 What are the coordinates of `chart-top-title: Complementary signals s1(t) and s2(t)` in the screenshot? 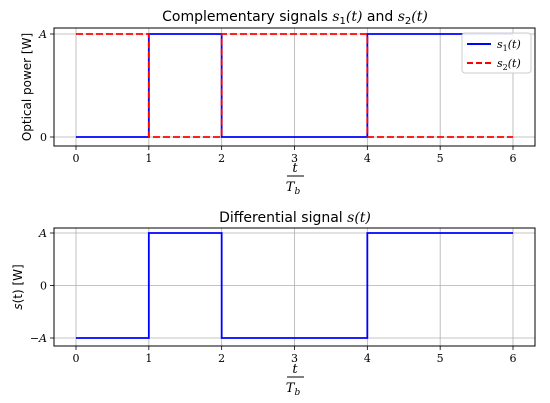 It's located at (295, 18).